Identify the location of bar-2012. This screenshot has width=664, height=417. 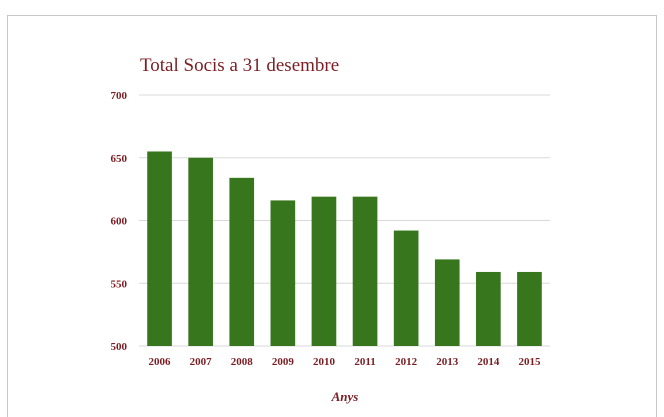
(406, 288).